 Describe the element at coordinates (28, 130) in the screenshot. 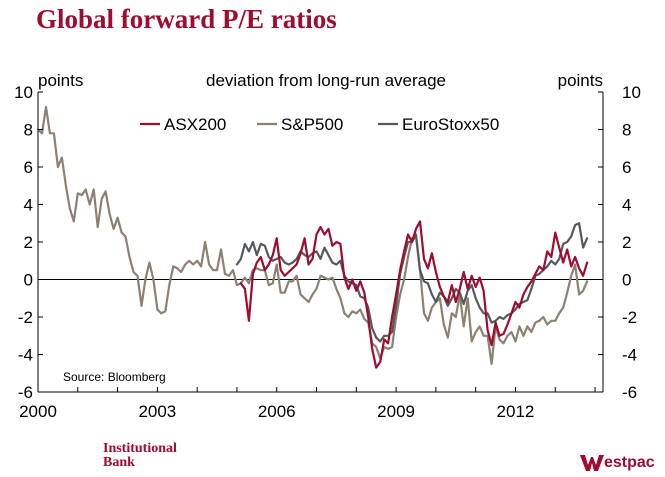

I see `y-tick-label-left: 8` at that location.